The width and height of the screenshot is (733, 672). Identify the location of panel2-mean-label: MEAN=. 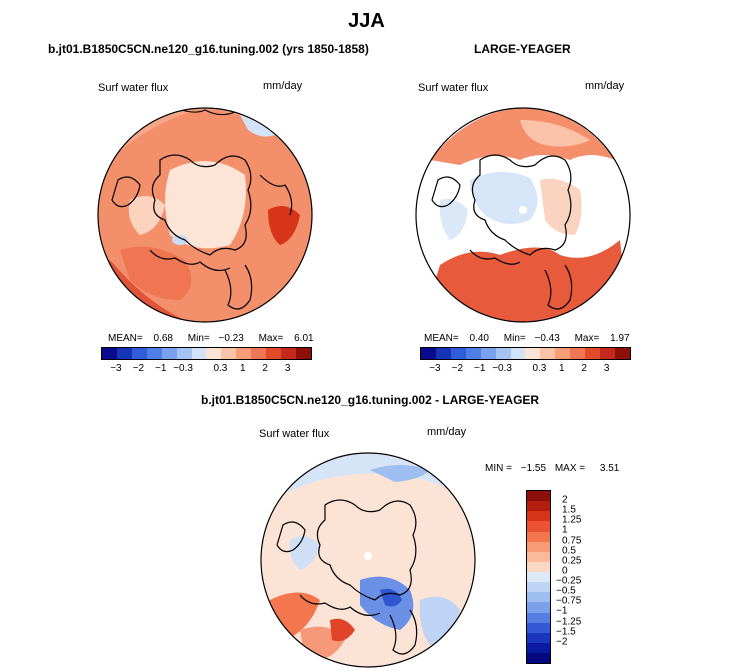
(441, 338).